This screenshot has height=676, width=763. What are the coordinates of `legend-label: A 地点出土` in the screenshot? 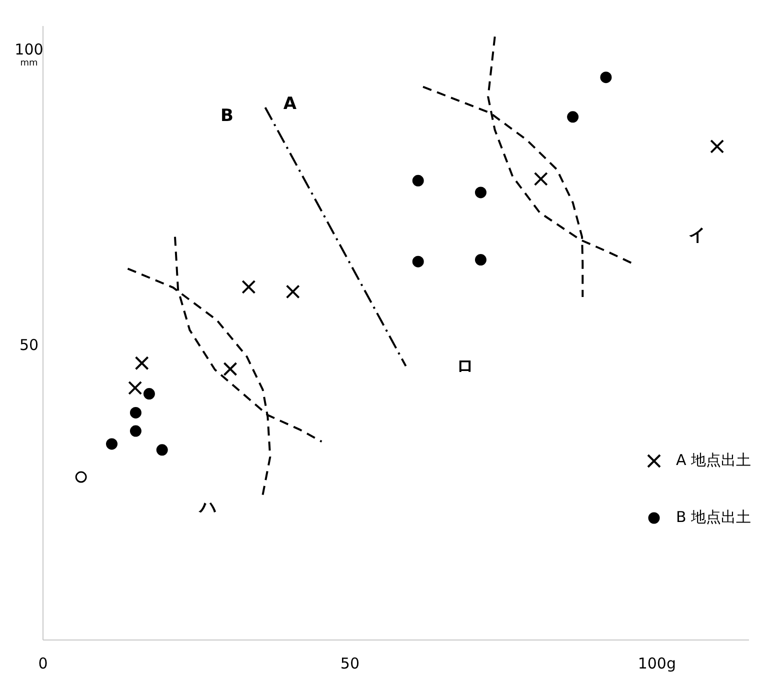 It's located at (713, 460).